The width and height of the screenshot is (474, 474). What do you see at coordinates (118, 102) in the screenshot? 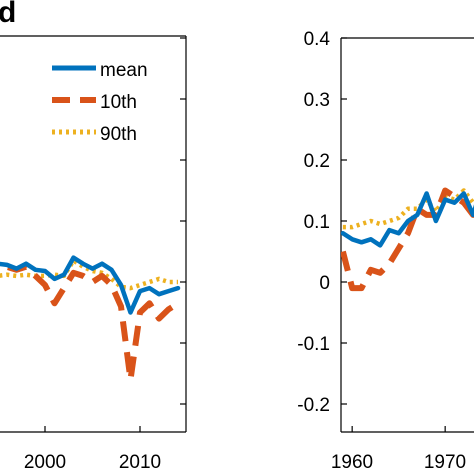
I see `legend-label-10th: 10th` at bounding box center [118, 102].